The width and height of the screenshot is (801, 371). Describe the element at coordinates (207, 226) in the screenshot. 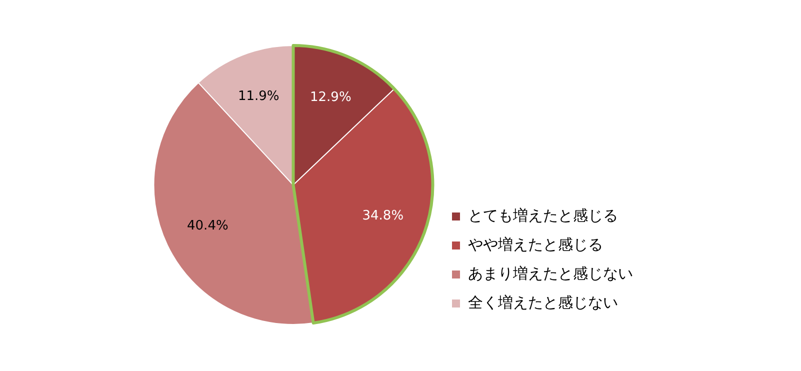

I see `data-label: 40.4%` at that location.